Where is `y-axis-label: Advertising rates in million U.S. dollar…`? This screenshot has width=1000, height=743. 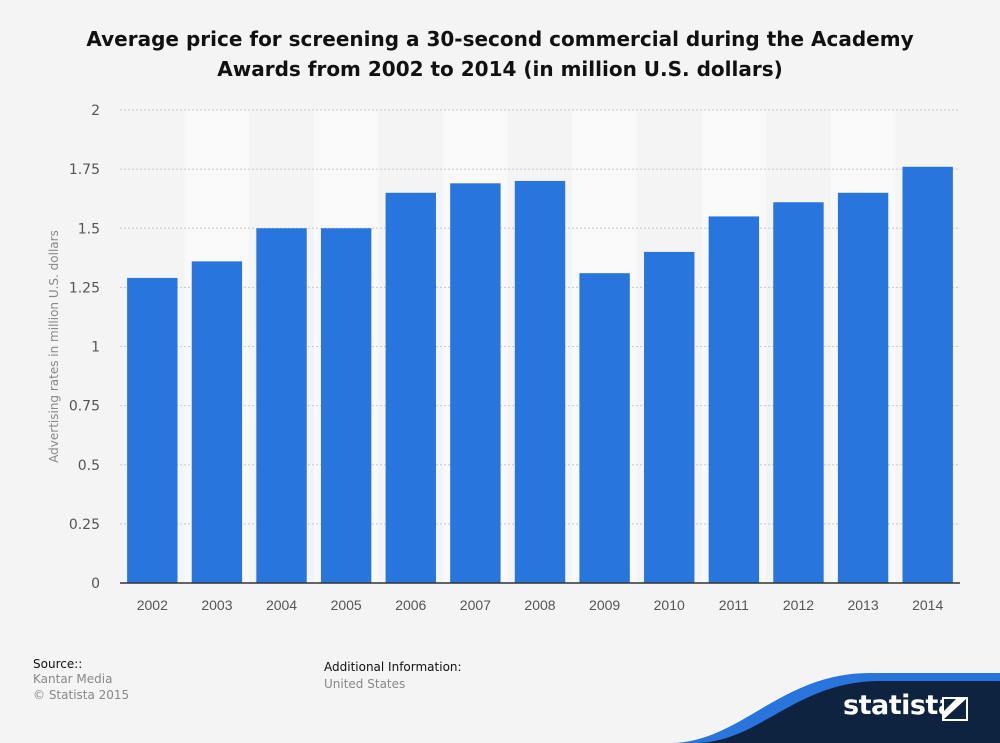 y-axis-label: Advertising rates in million U.S. dollar… is located at coordinates (54, 346).